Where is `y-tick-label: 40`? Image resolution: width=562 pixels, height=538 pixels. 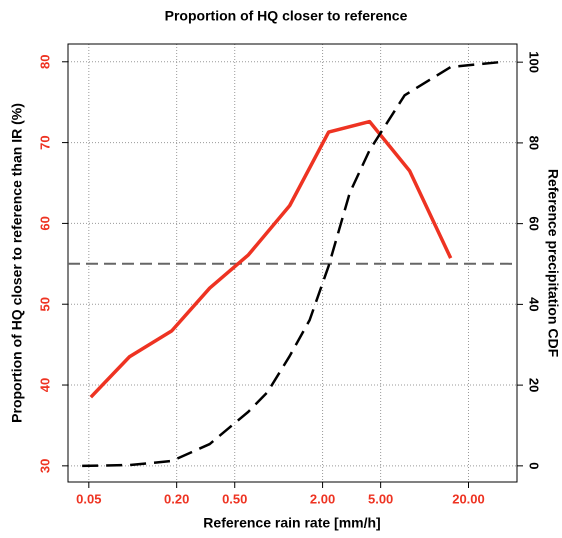 y-tick-label: 40 is located at coordinates (44, 385).